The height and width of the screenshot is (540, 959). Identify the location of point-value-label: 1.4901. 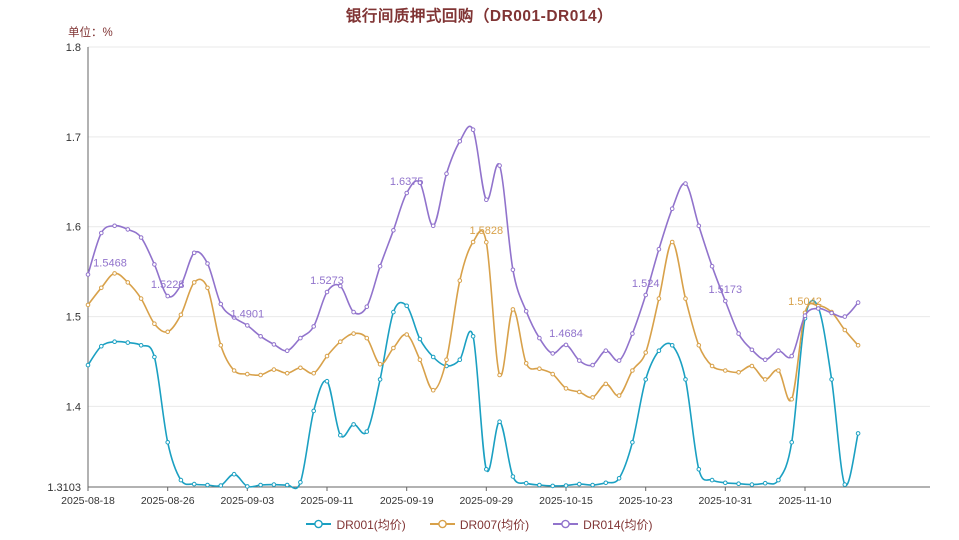
(247, 314).